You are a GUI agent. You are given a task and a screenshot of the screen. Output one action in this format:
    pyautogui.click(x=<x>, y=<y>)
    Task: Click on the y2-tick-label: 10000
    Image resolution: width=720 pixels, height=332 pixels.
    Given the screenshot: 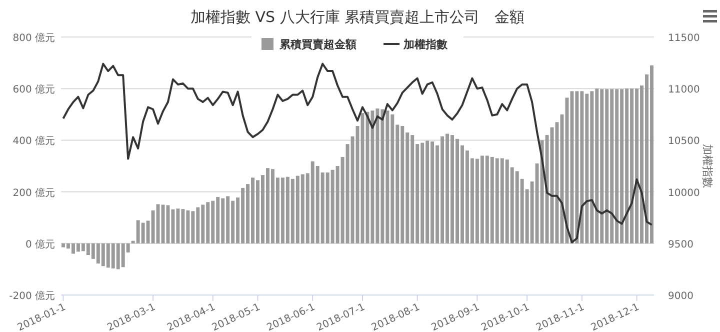 What is the action you would take?
    pyautogui.click(x=684, y=193)
    